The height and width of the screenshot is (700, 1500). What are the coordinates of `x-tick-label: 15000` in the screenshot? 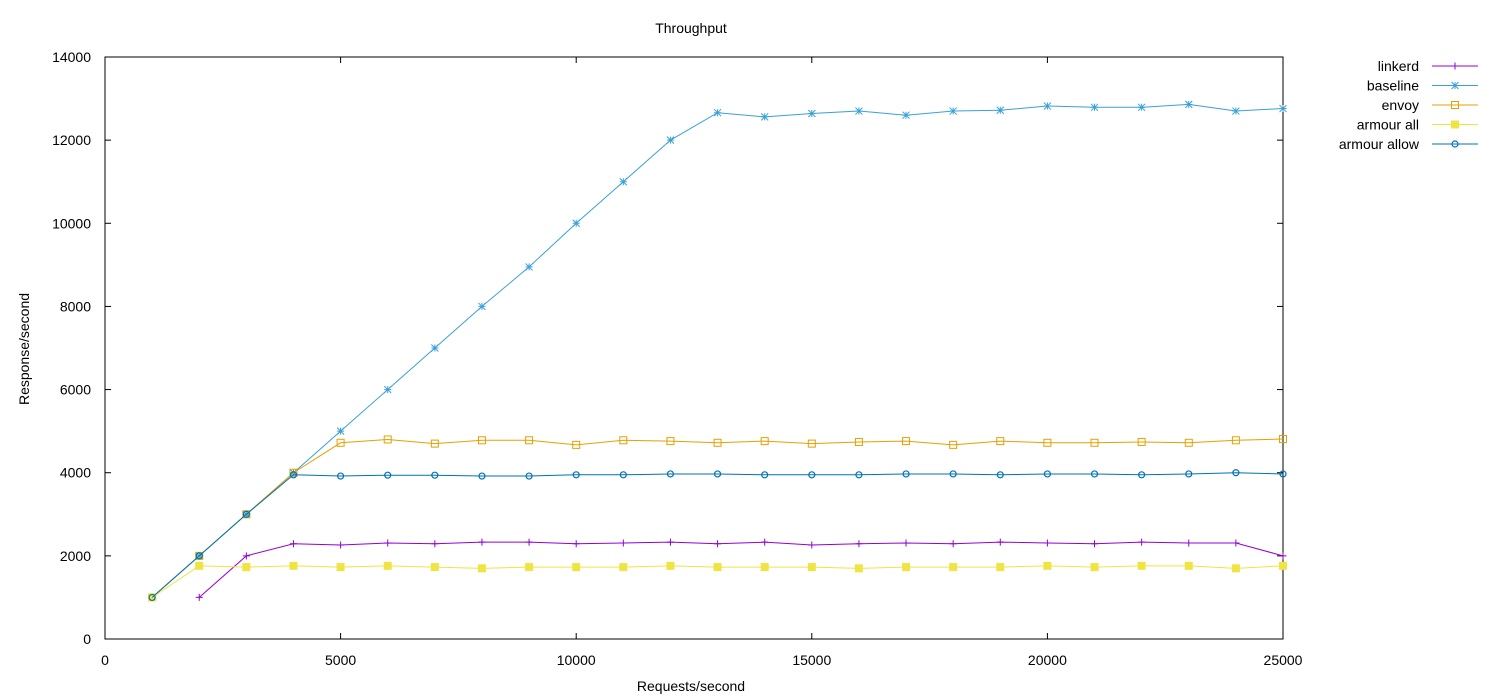 It's located at (811, 660).